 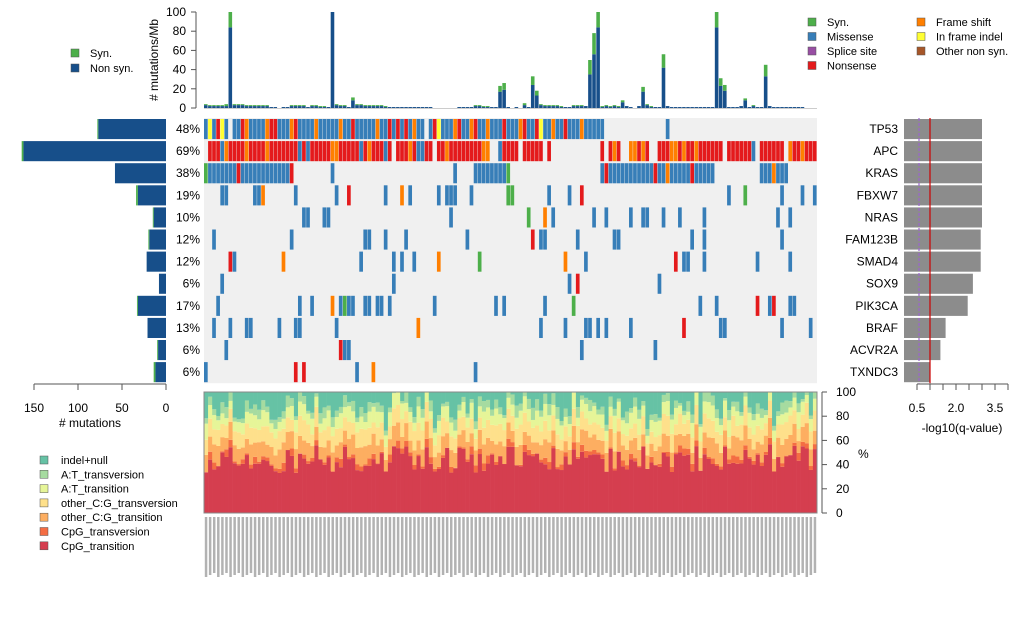 I want to click on gene-label: FAM123B, so click(x=871, y=240).